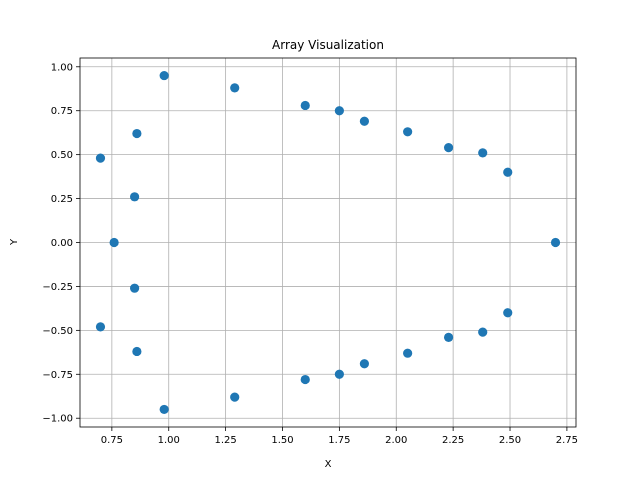  What do you see at coordinates (57, 287) in the screenshot?
I see `y-tick-label: −0.25` at bounding box center [57, 287].